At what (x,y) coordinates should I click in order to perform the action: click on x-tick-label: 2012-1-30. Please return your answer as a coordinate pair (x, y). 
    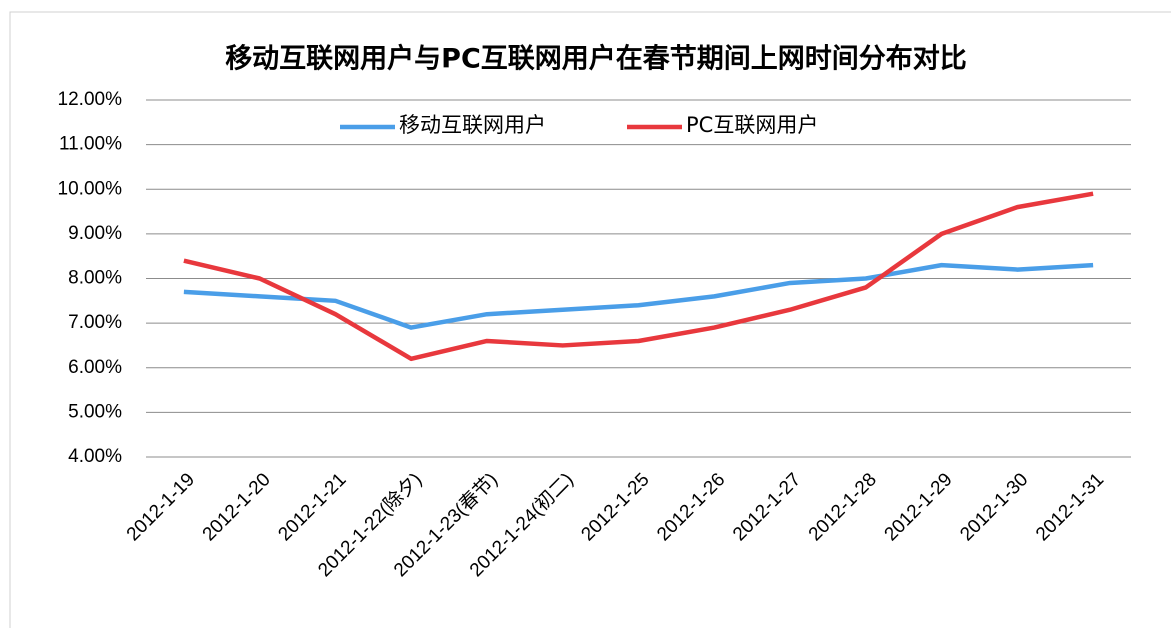
    Looking at the image, I should click on (994, 507).